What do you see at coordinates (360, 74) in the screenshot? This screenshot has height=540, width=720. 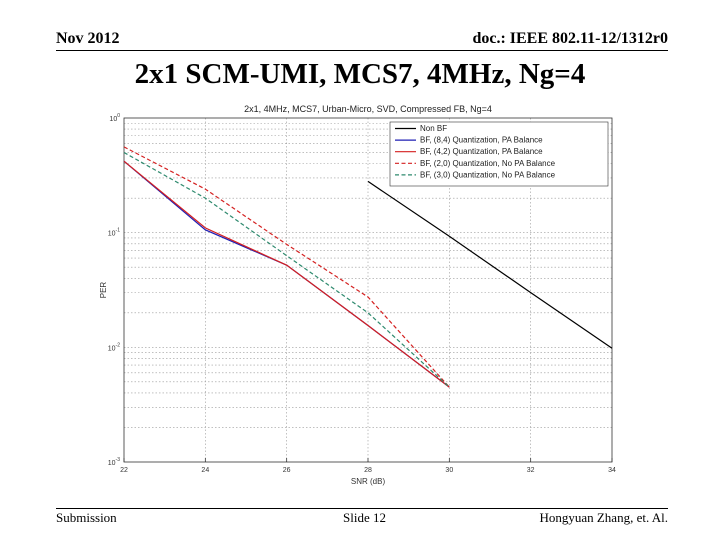 I see `slide-title: 2x1 SCM-UMI, MCS7, 4MHz, Ng=4` at bounding box center [360, 74].